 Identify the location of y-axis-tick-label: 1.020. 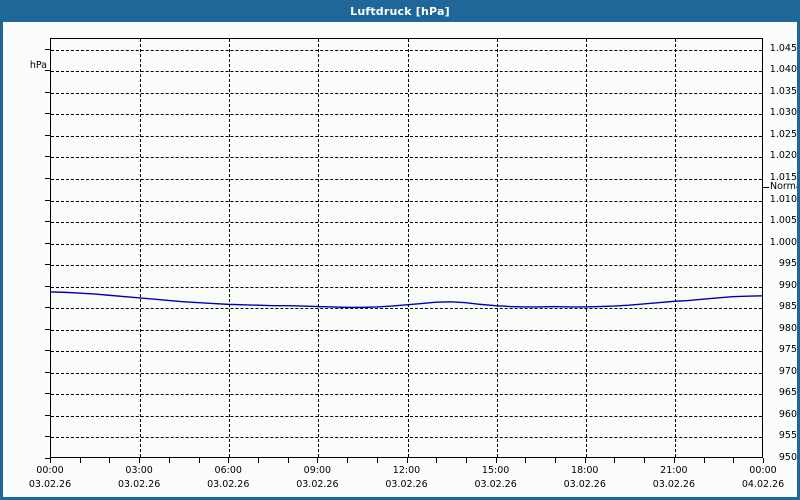
(783, 156).